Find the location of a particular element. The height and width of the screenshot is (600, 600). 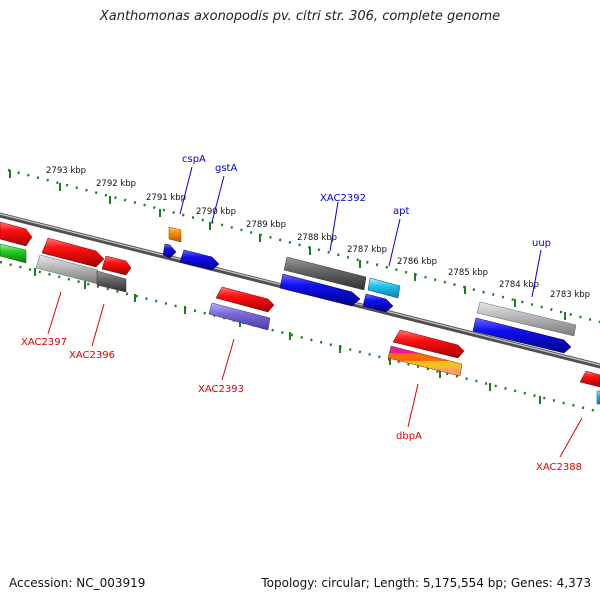

gene-orange-cspa is located at coordinates (175, 234).